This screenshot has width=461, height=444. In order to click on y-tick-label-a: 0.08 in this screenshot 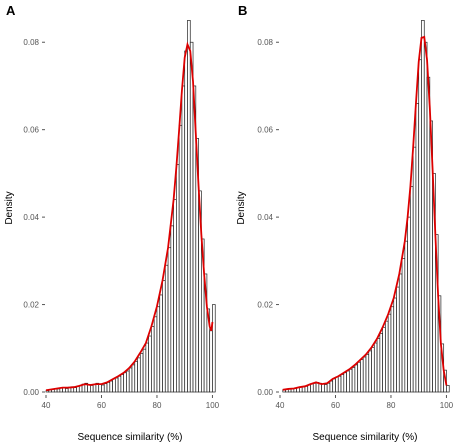, I will do `click(31, 42)`.